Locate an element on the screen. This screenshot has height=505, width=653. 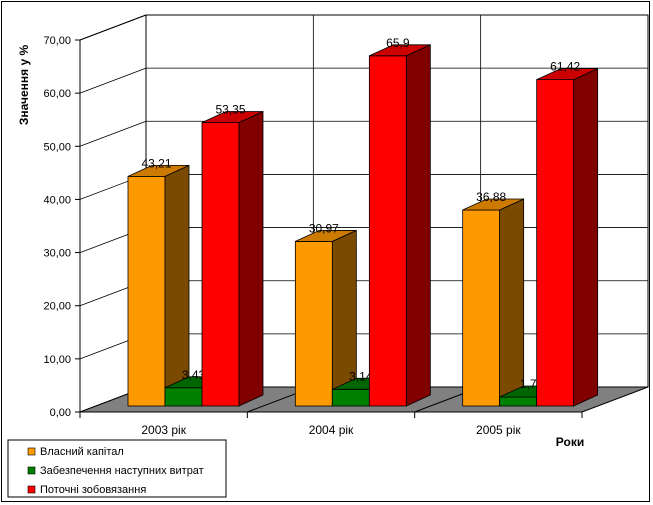
data-label: 3,43 is located at coordinates (194, 375).